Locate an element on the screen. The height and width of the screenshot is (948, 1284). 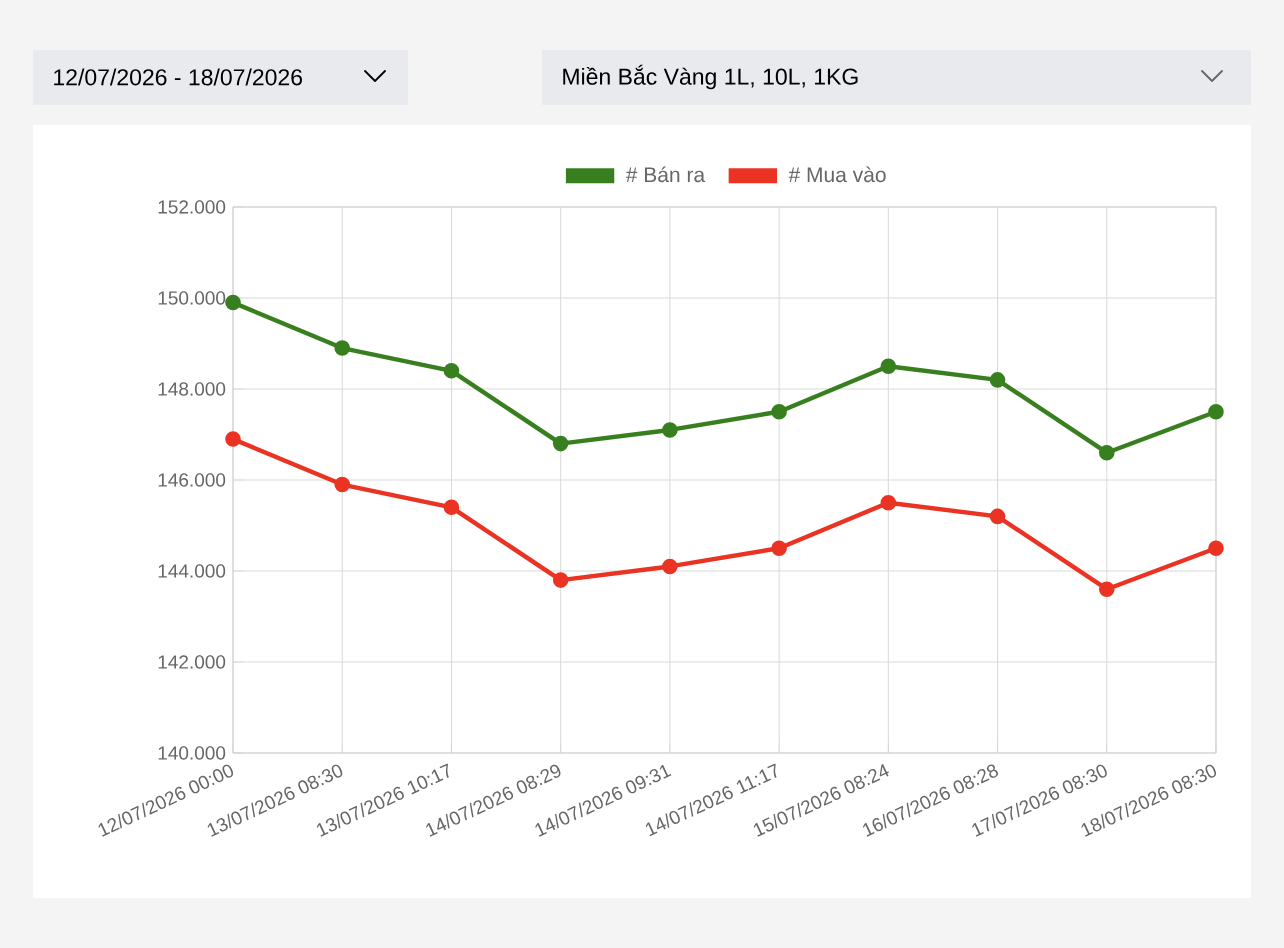
y-tick-label: 146.000 is located at coordinates (192, 480).